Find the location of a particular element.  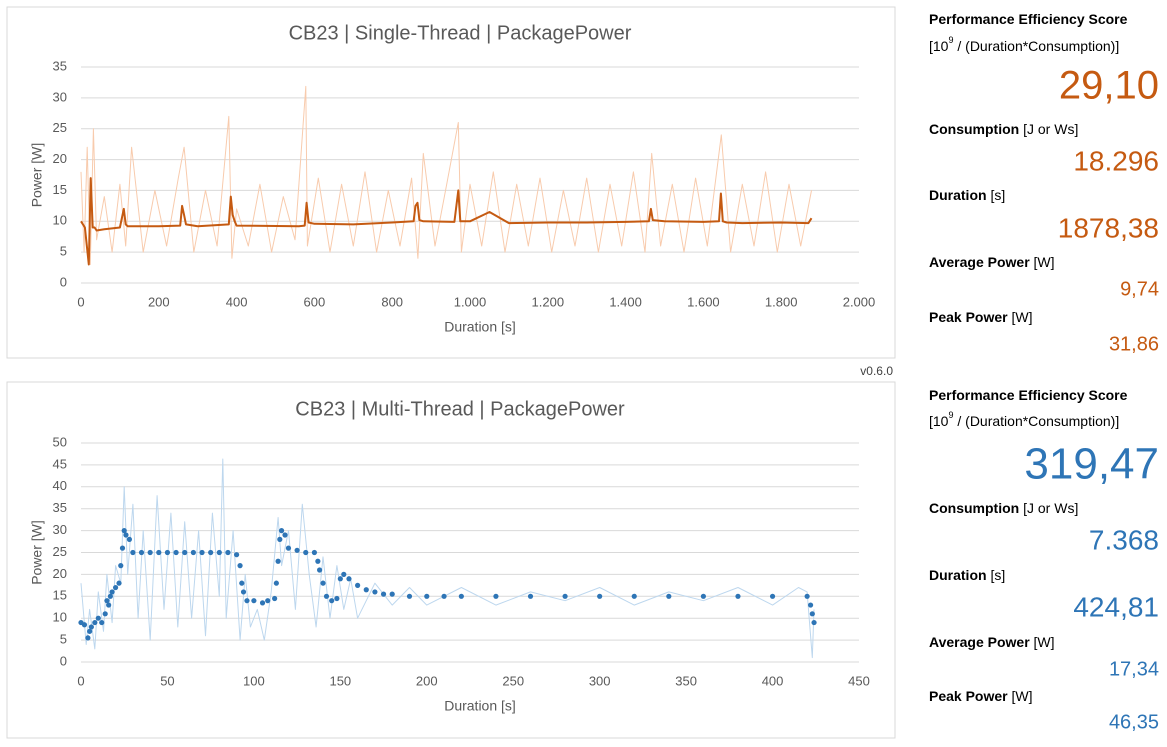

stat-unit: [J or Ws] is located at coordinates (1048, 129).